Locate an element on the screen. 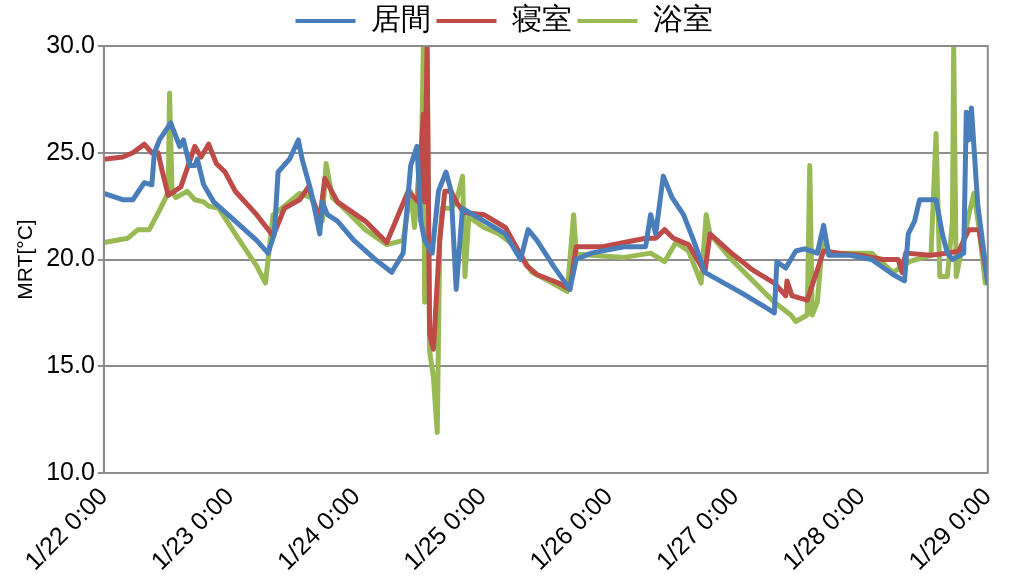 The image size is (1012, 580). y-tick-label: 25.0 is located at coordinates (70, 150).